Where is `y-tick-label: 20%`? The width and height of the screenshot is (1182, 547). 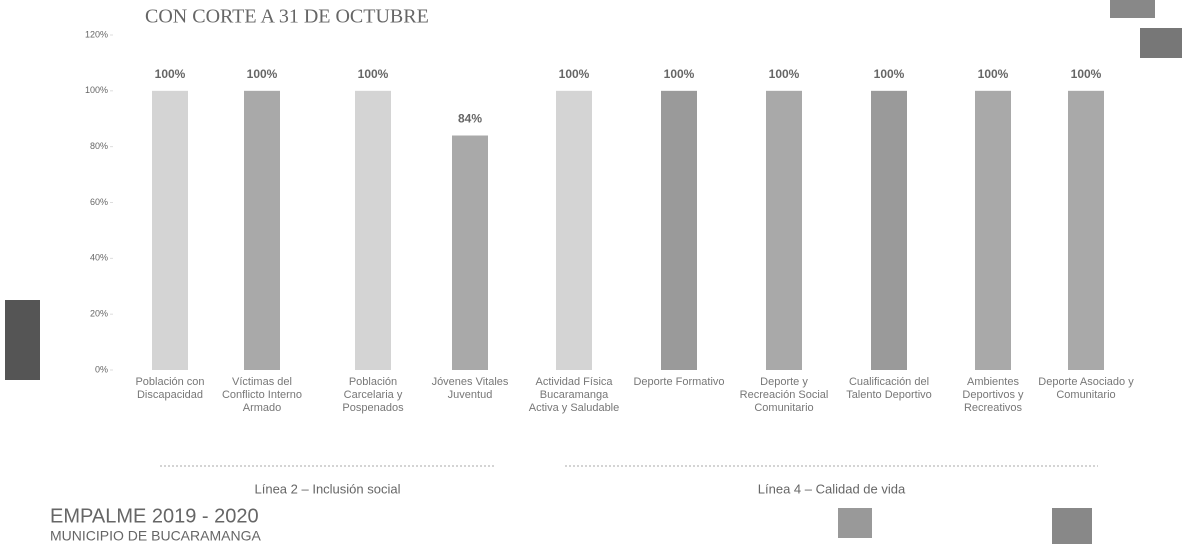
y-tick-label: 20% is located at coordinates (99, 314).